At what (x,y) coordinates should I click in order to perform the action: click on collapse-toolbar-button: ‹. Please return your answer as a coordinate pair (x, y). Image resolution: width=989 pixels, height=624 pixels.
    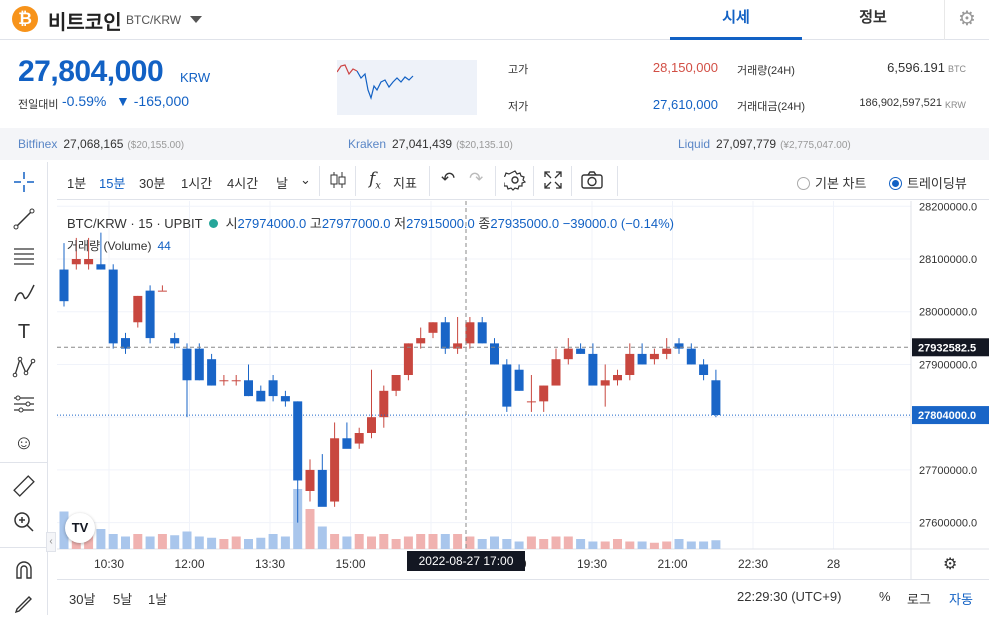
    Looking at the image, I should click on (51, 542).